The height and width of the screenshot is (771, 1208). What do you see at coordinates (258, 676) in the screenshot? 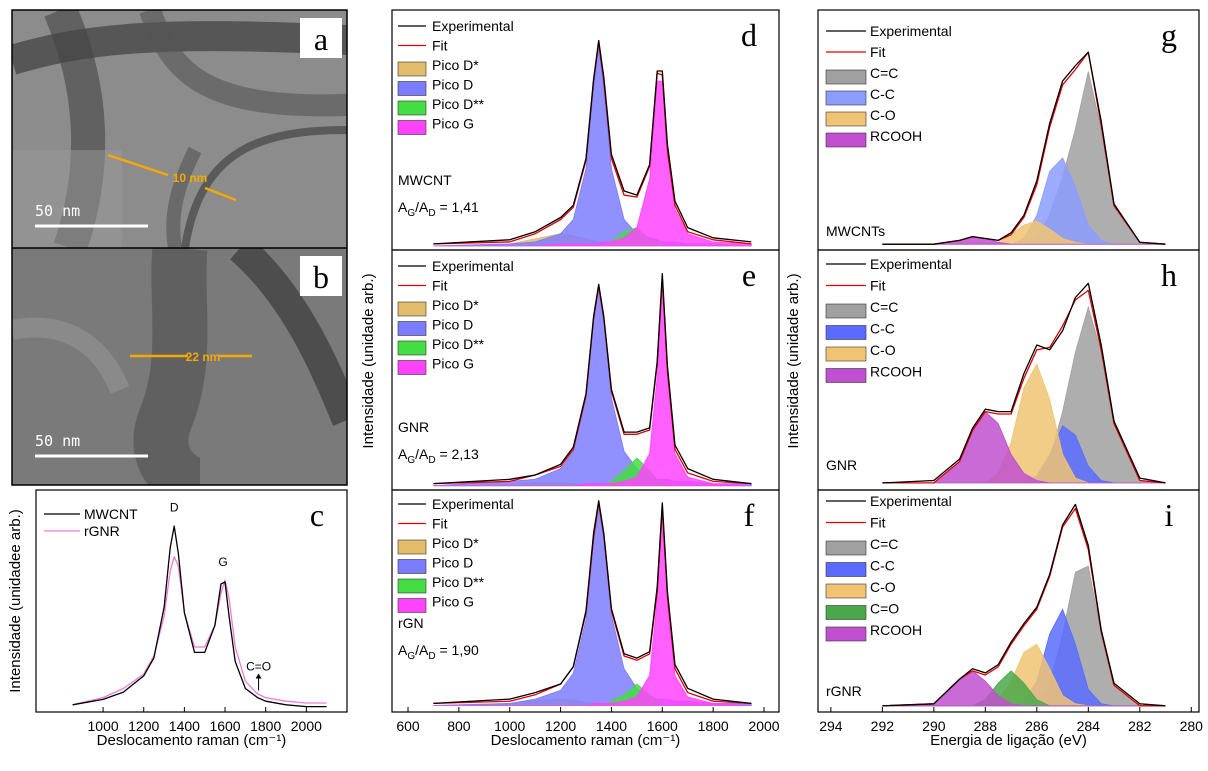
I see `annotation-arrowhead` at bounding box center [258, 676].